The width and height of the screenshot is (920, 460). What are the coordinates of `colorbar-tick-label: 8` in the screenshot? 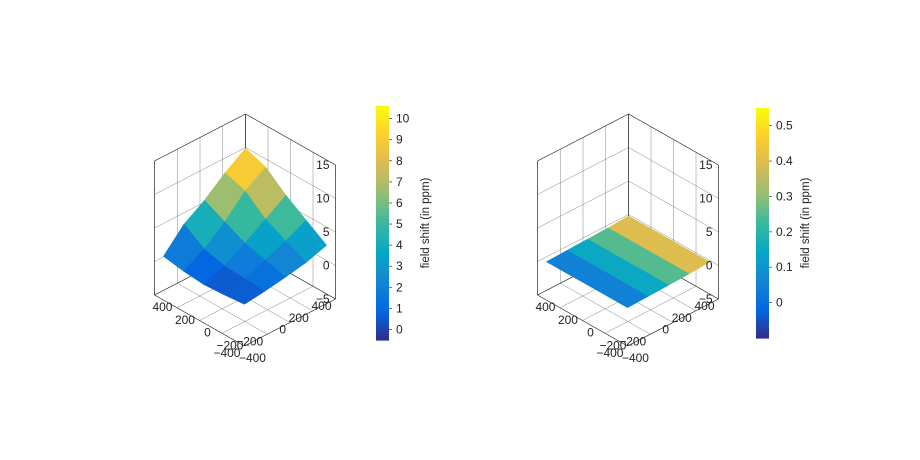 It's located at (399, 161).